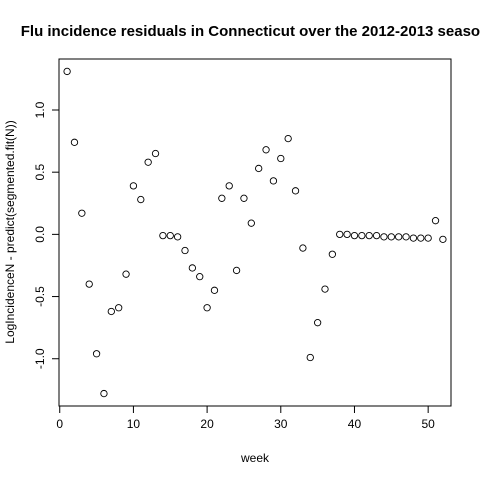 This screenshot has width=480, height=480. What do you see at coordinates (40, 296) in the screenshot?
I see `y-tick-label: -0.5` at bounding box center [40, 296].